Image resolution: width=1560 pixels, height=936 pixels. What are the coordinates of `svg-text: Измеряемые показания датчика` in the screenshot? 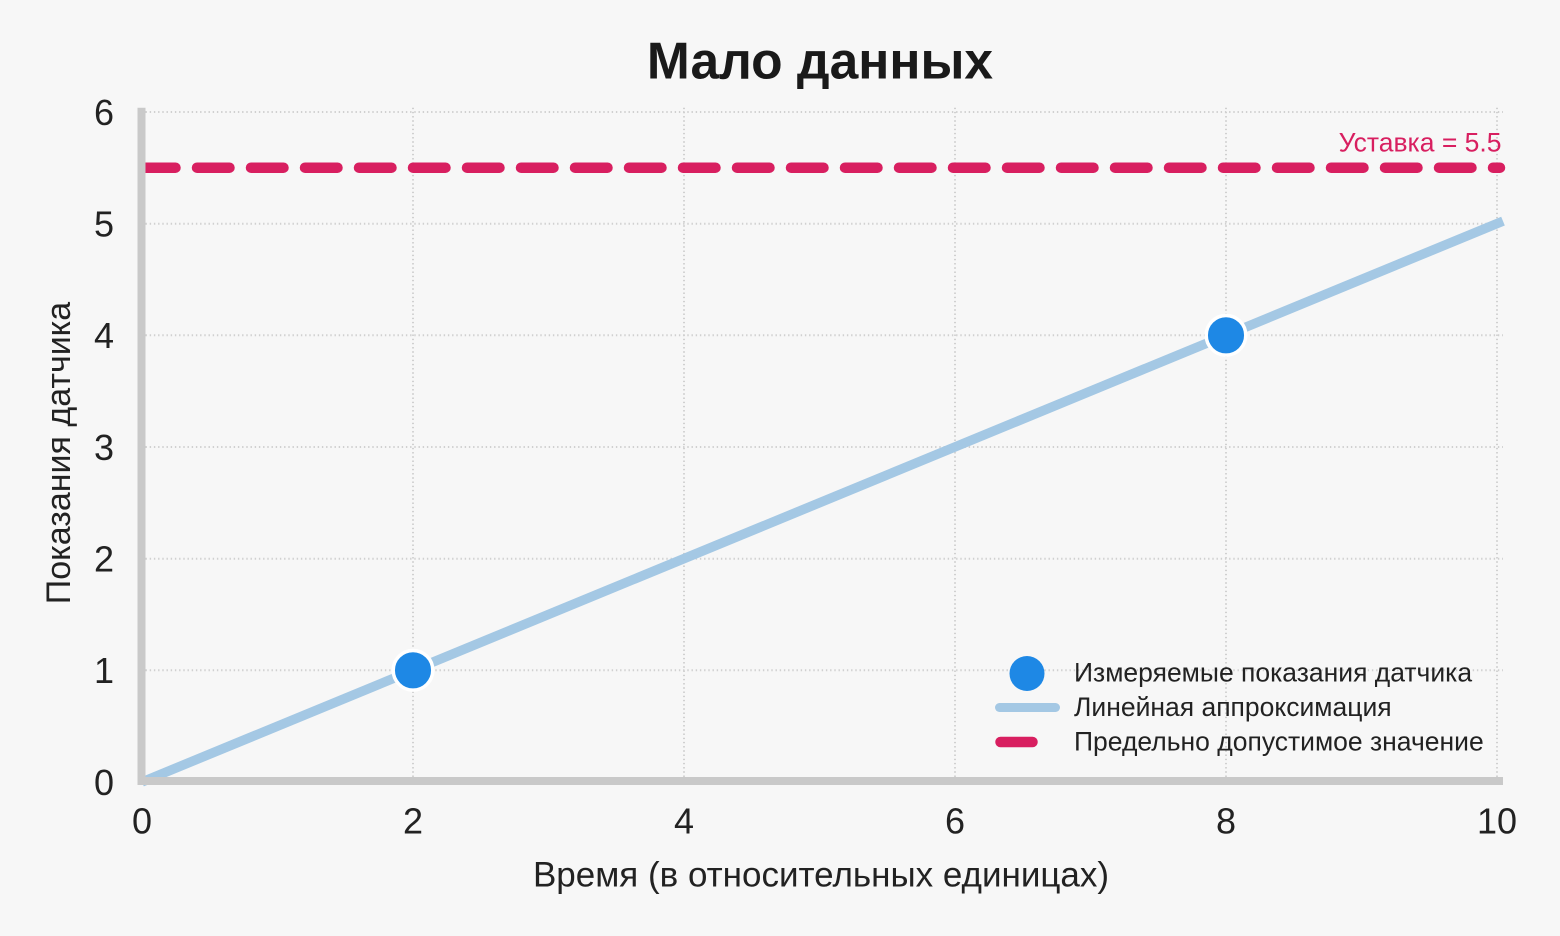 It's located at (1273, 672).